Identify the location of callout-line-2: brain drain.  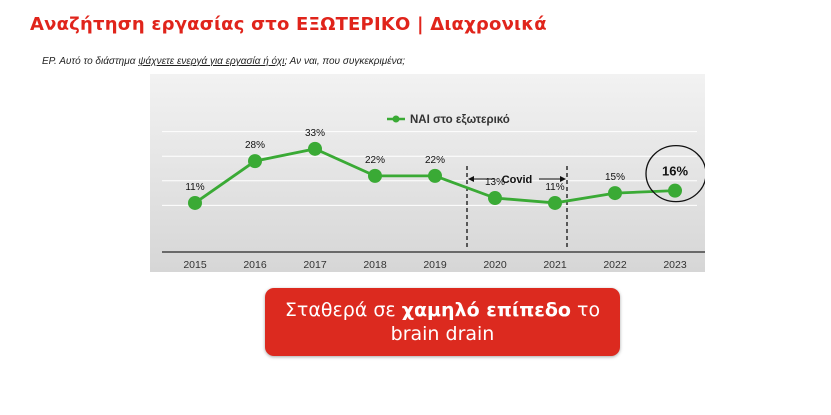
(442, 334).